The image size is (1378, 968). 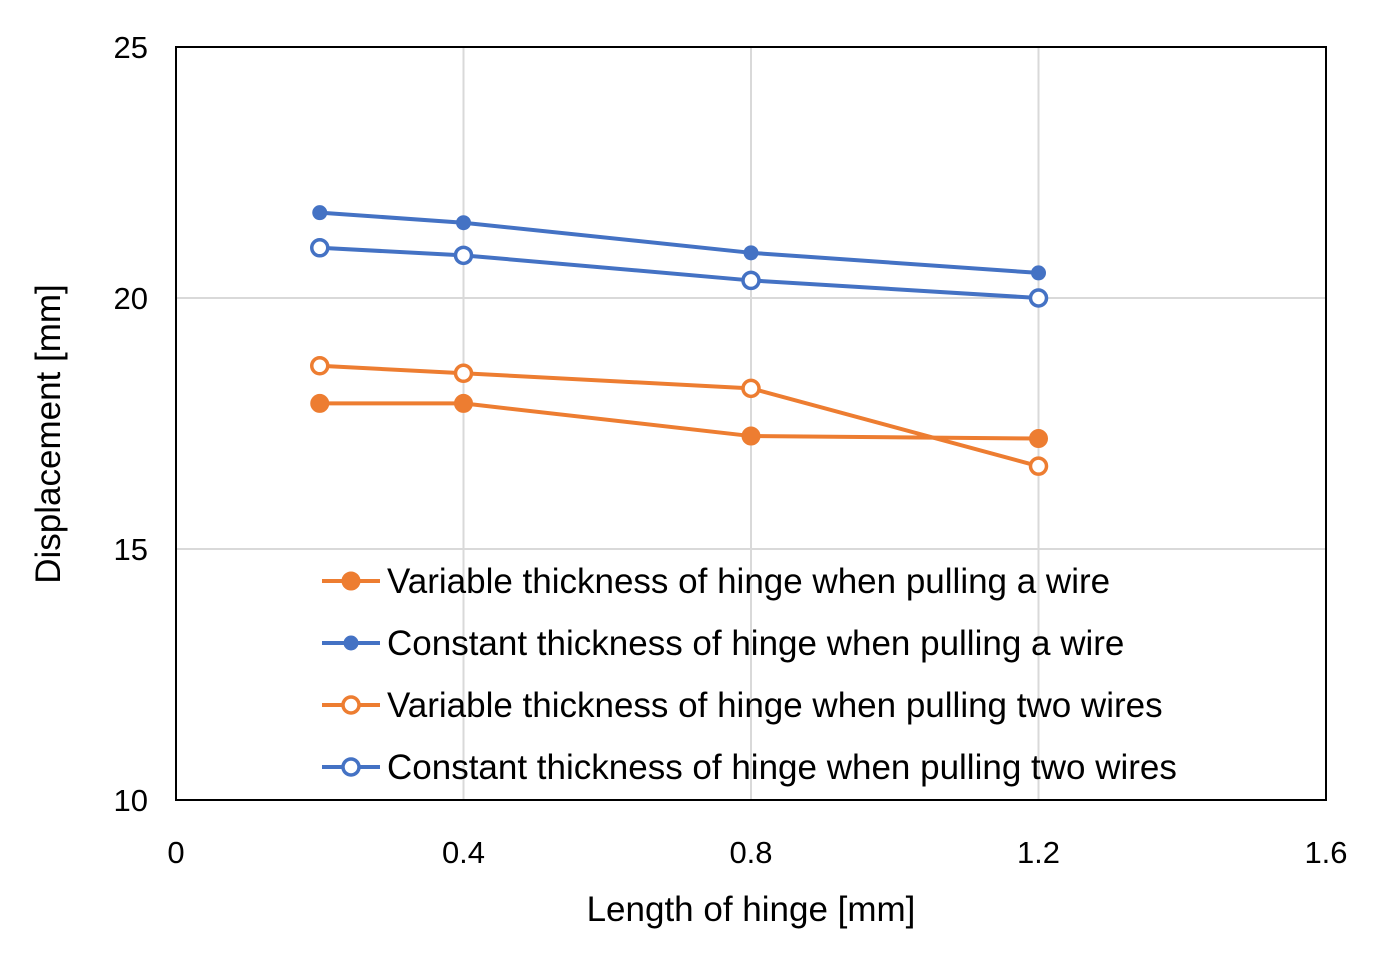 What do you see at coordinates (131, 800) in the screenshot?
I see `y-tick-label: 10` at bounding box center [131, 800].